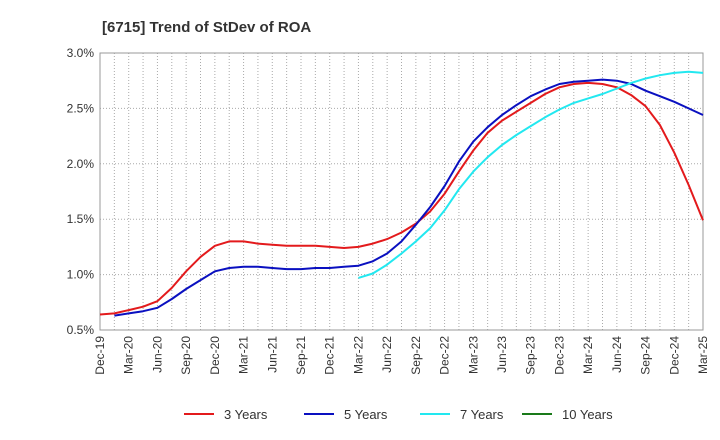 This screenshot has width=720, height=440. I want to click on legend-label: 3 Years, so click(246, 414).